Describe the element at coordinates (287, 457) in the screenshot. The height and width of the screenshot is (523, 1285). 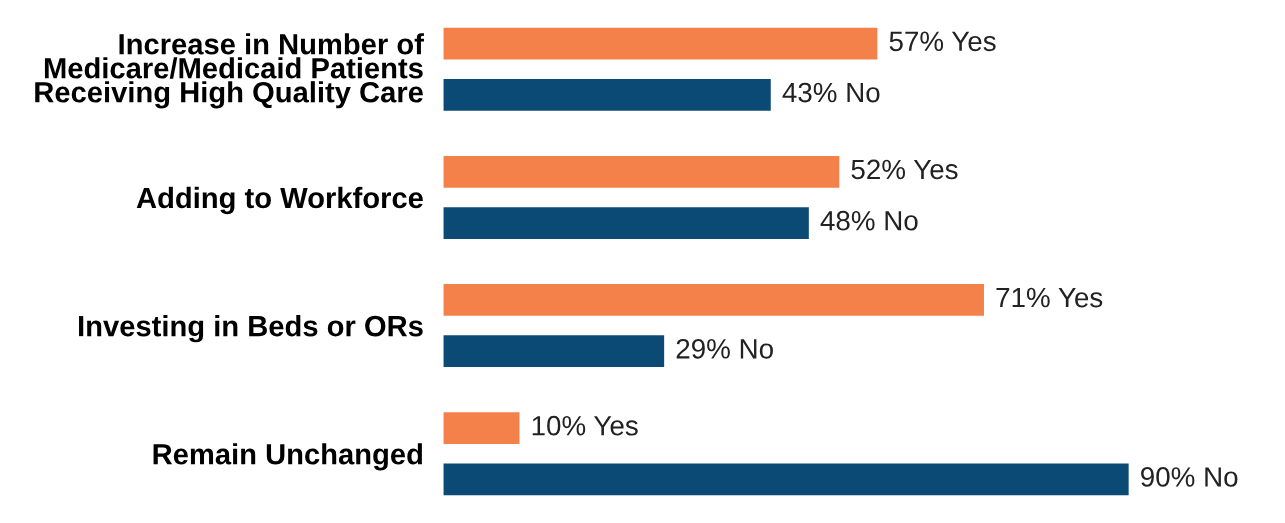
I see `y-tick-label: Remain Unchanged` at that location.